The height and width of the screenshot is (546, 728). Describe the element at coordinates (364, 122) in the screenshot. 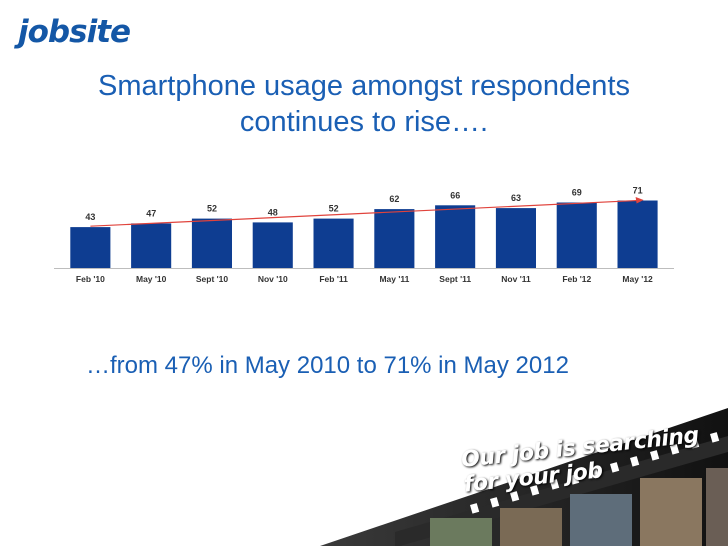

I see `slide-title-line-2: continues to rise….` at that location.